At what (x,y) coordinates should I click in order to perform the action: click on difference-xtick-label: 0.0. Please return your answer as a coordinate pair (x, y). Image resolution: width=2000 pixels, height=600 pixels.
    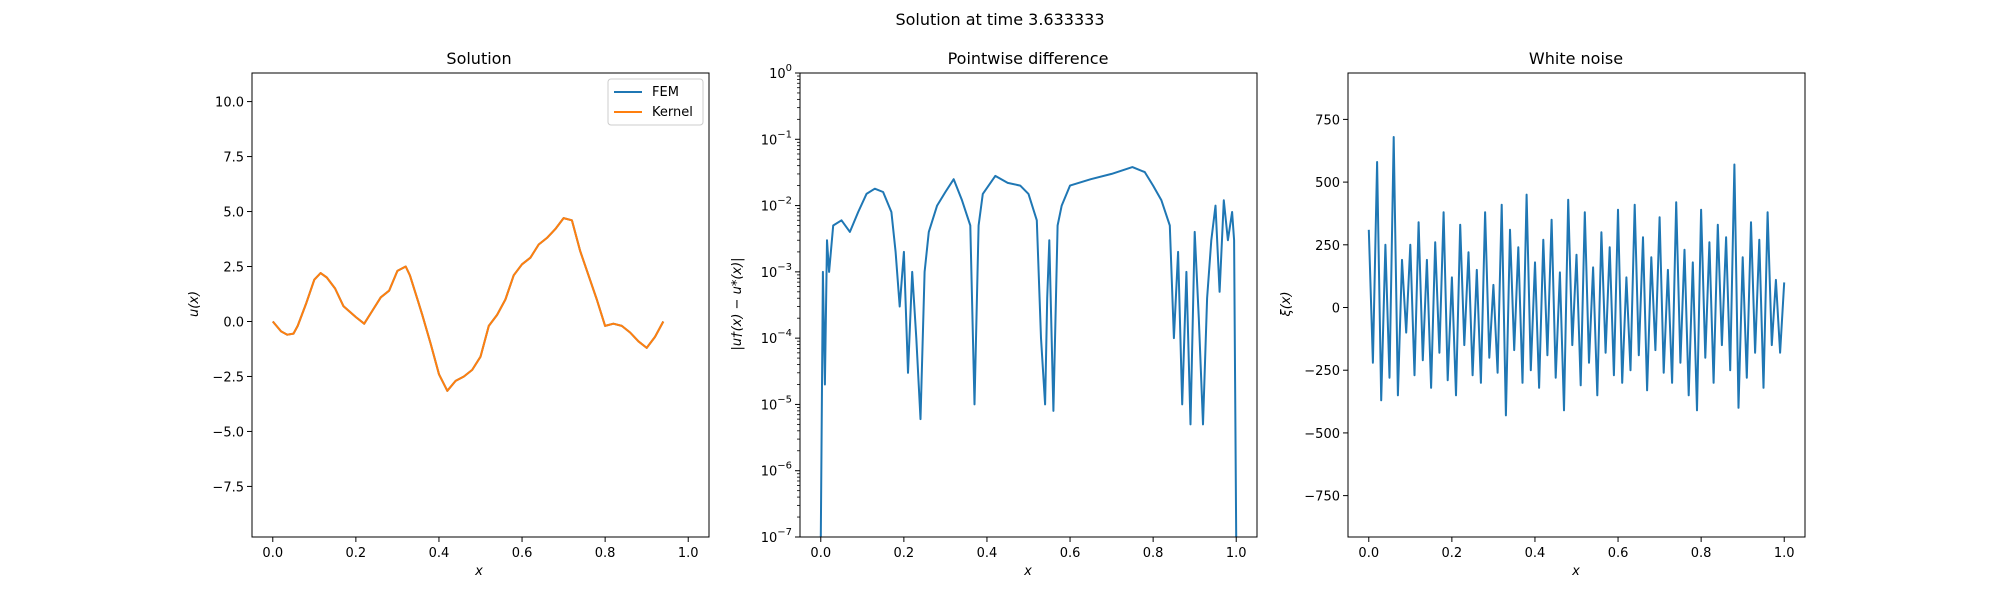
    Looking at the image, I should click on (820, 553).